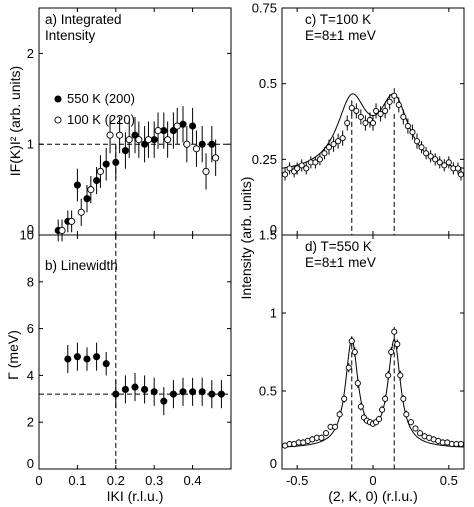  Describe the element at coordinates (154, 480) in the screenshot. I see `panel-b-xtick-label: 0.3` at that location.